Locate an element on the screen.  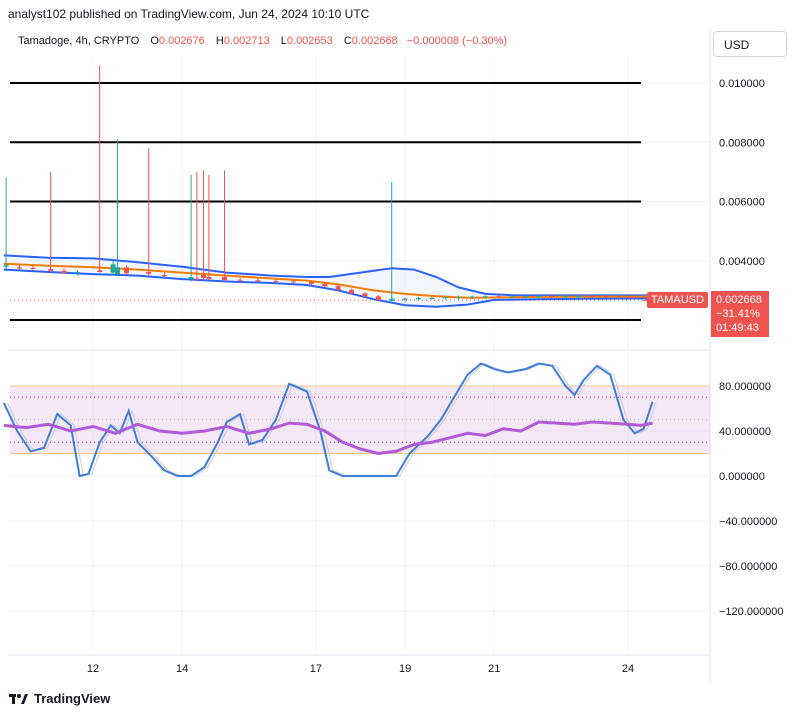
tradingview-logo: TradingView is located at coordinates (59, 698).